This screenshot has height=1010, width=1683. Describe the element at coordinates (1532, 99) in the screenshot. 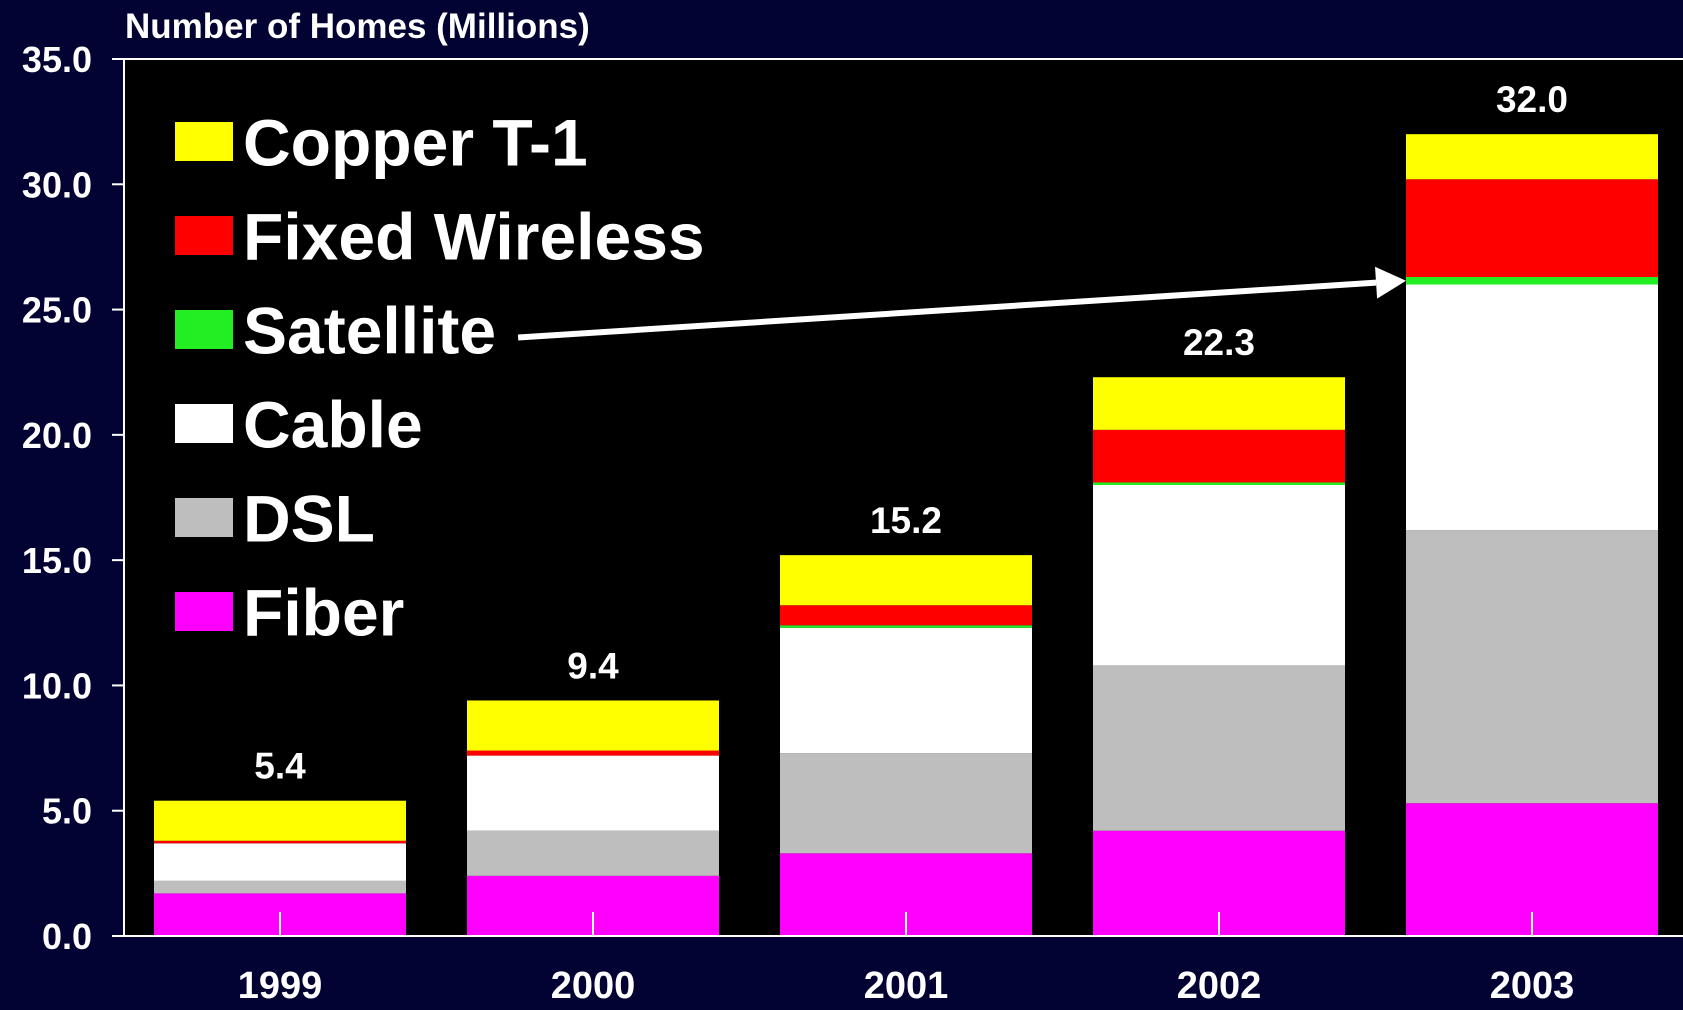

I see `total-label-2003: 32.0` at that location.